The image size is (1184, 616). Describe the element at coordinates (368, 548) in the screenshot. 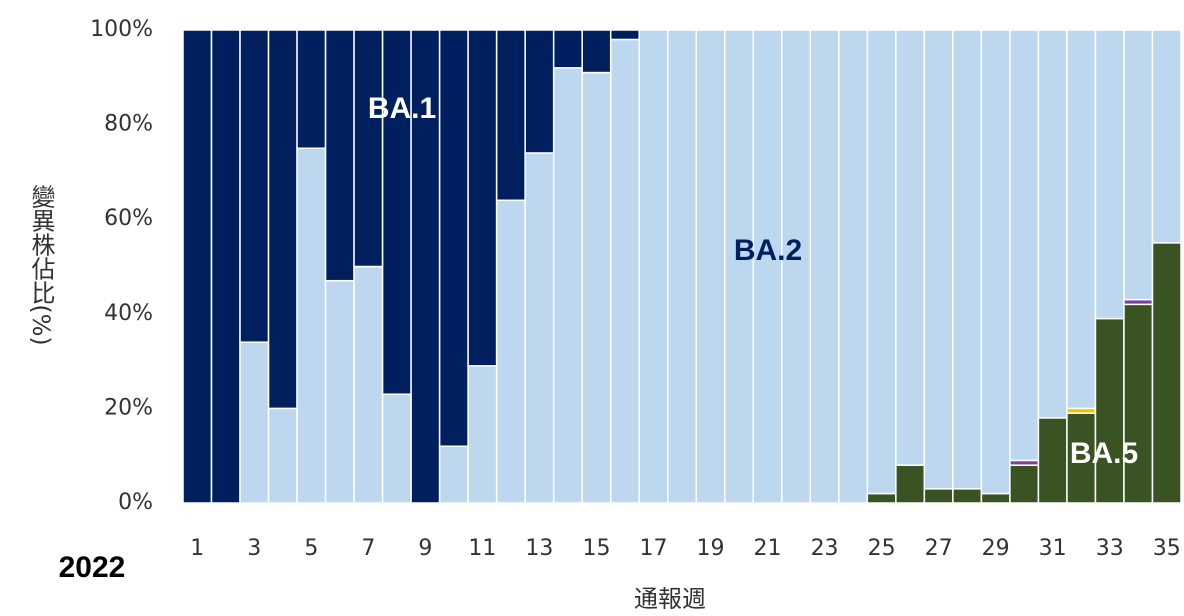

I see `x-tick-label: 7` at that location.